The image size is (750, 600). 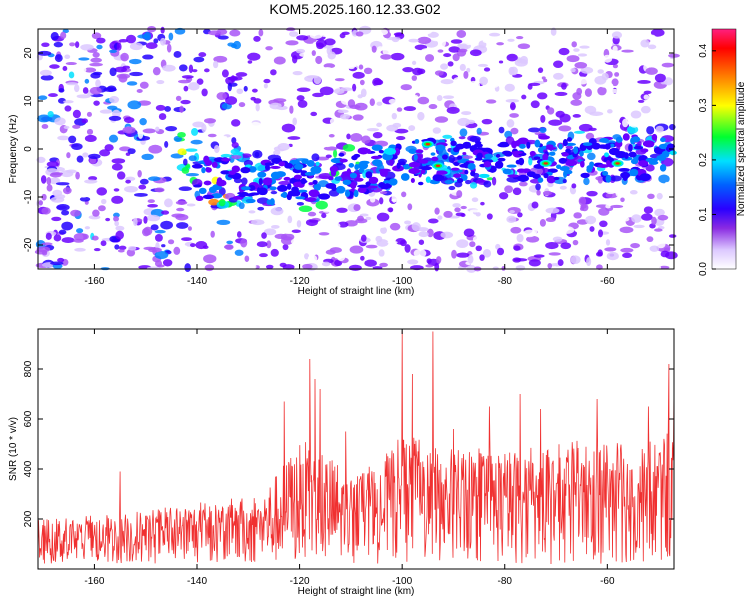 What do you see at coordinates (356, 291) in the screenshot?
I see `heatmap-x-axis-label: Height of straight line (km)` at bounding box center [356, 291].